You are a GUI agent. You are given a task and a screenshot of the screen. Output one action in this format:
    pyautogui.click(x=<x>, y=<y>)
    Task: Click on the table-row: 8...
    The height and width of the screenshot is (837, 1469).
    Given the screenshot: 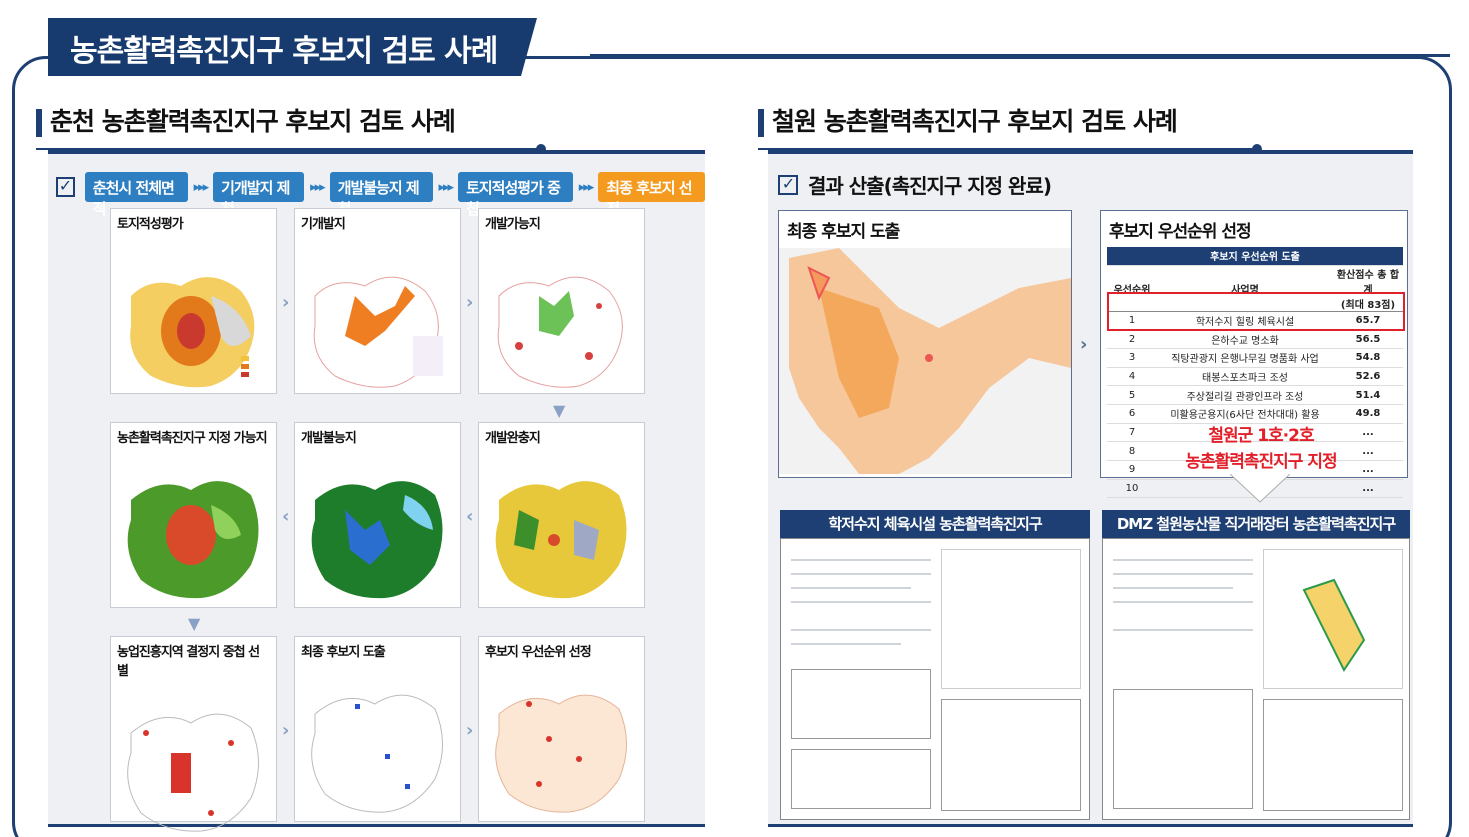 What is the action you would take?
    pyautogui.click(x=1255, y=451)
    